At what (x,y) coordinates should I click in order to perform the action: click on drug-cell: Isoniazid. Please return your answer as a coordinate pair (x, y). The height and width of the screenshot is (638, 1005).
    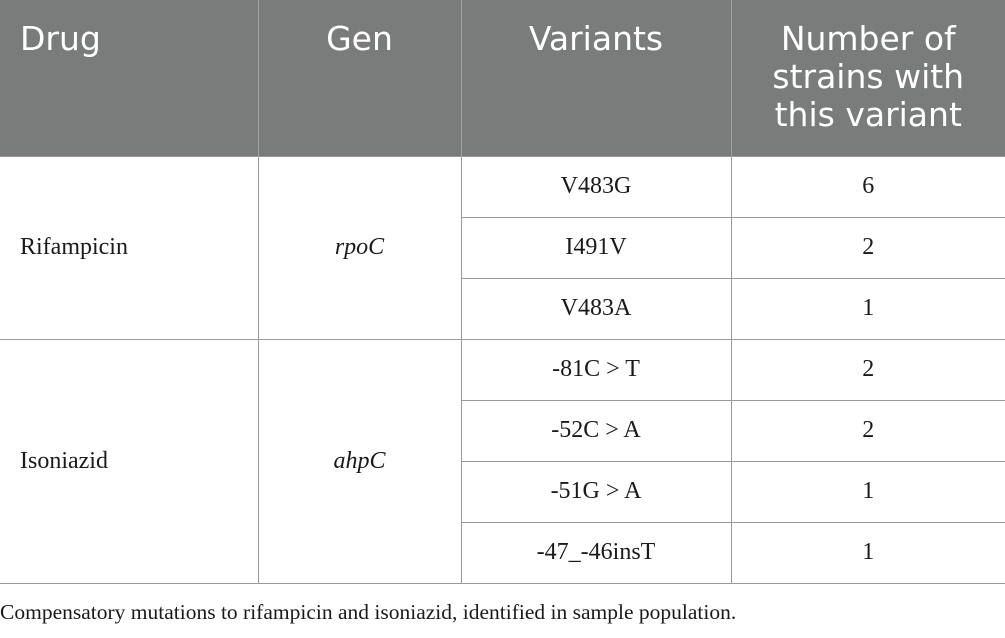
    Looking at the image, I should click on (129, 461).